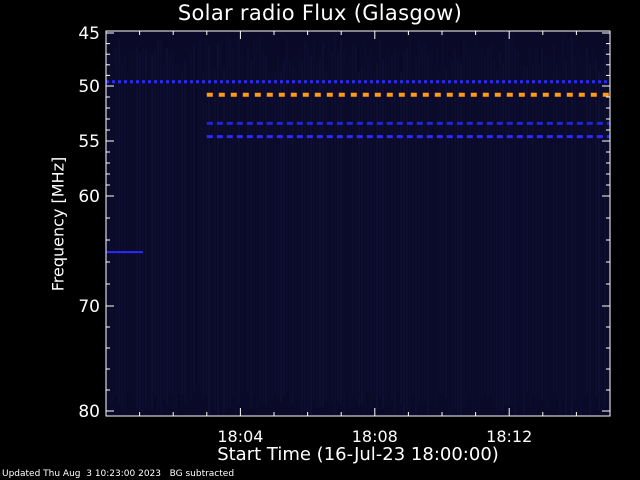 This screenshot has height=480, width=640. I want to click on chart-title: Solar radio Flux (Glasgow), so click(320, 13).